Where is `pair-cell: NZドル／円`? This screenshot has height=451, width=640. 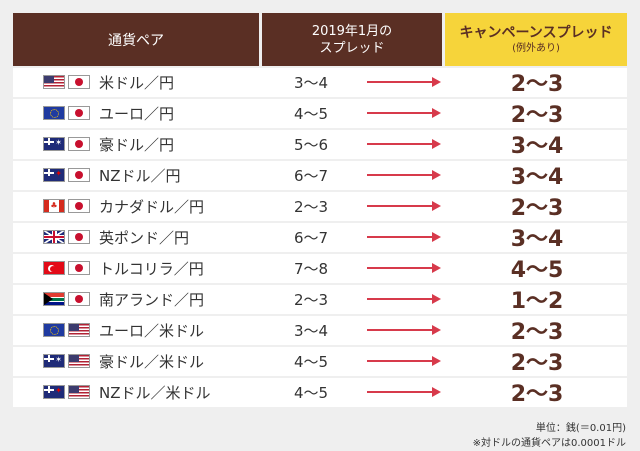 pair-cell: NZドル／円 is located at coordinates (136, 176).